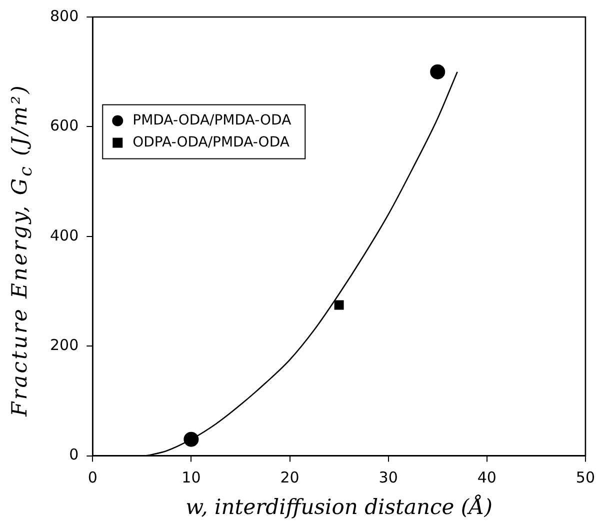 Image resolution: width=603 pixels, height=525 pixels. What do you see at coordinates (74, 455) in the screenshot?
I see `y-tick-label: 0` at bounding box center [74, 455].